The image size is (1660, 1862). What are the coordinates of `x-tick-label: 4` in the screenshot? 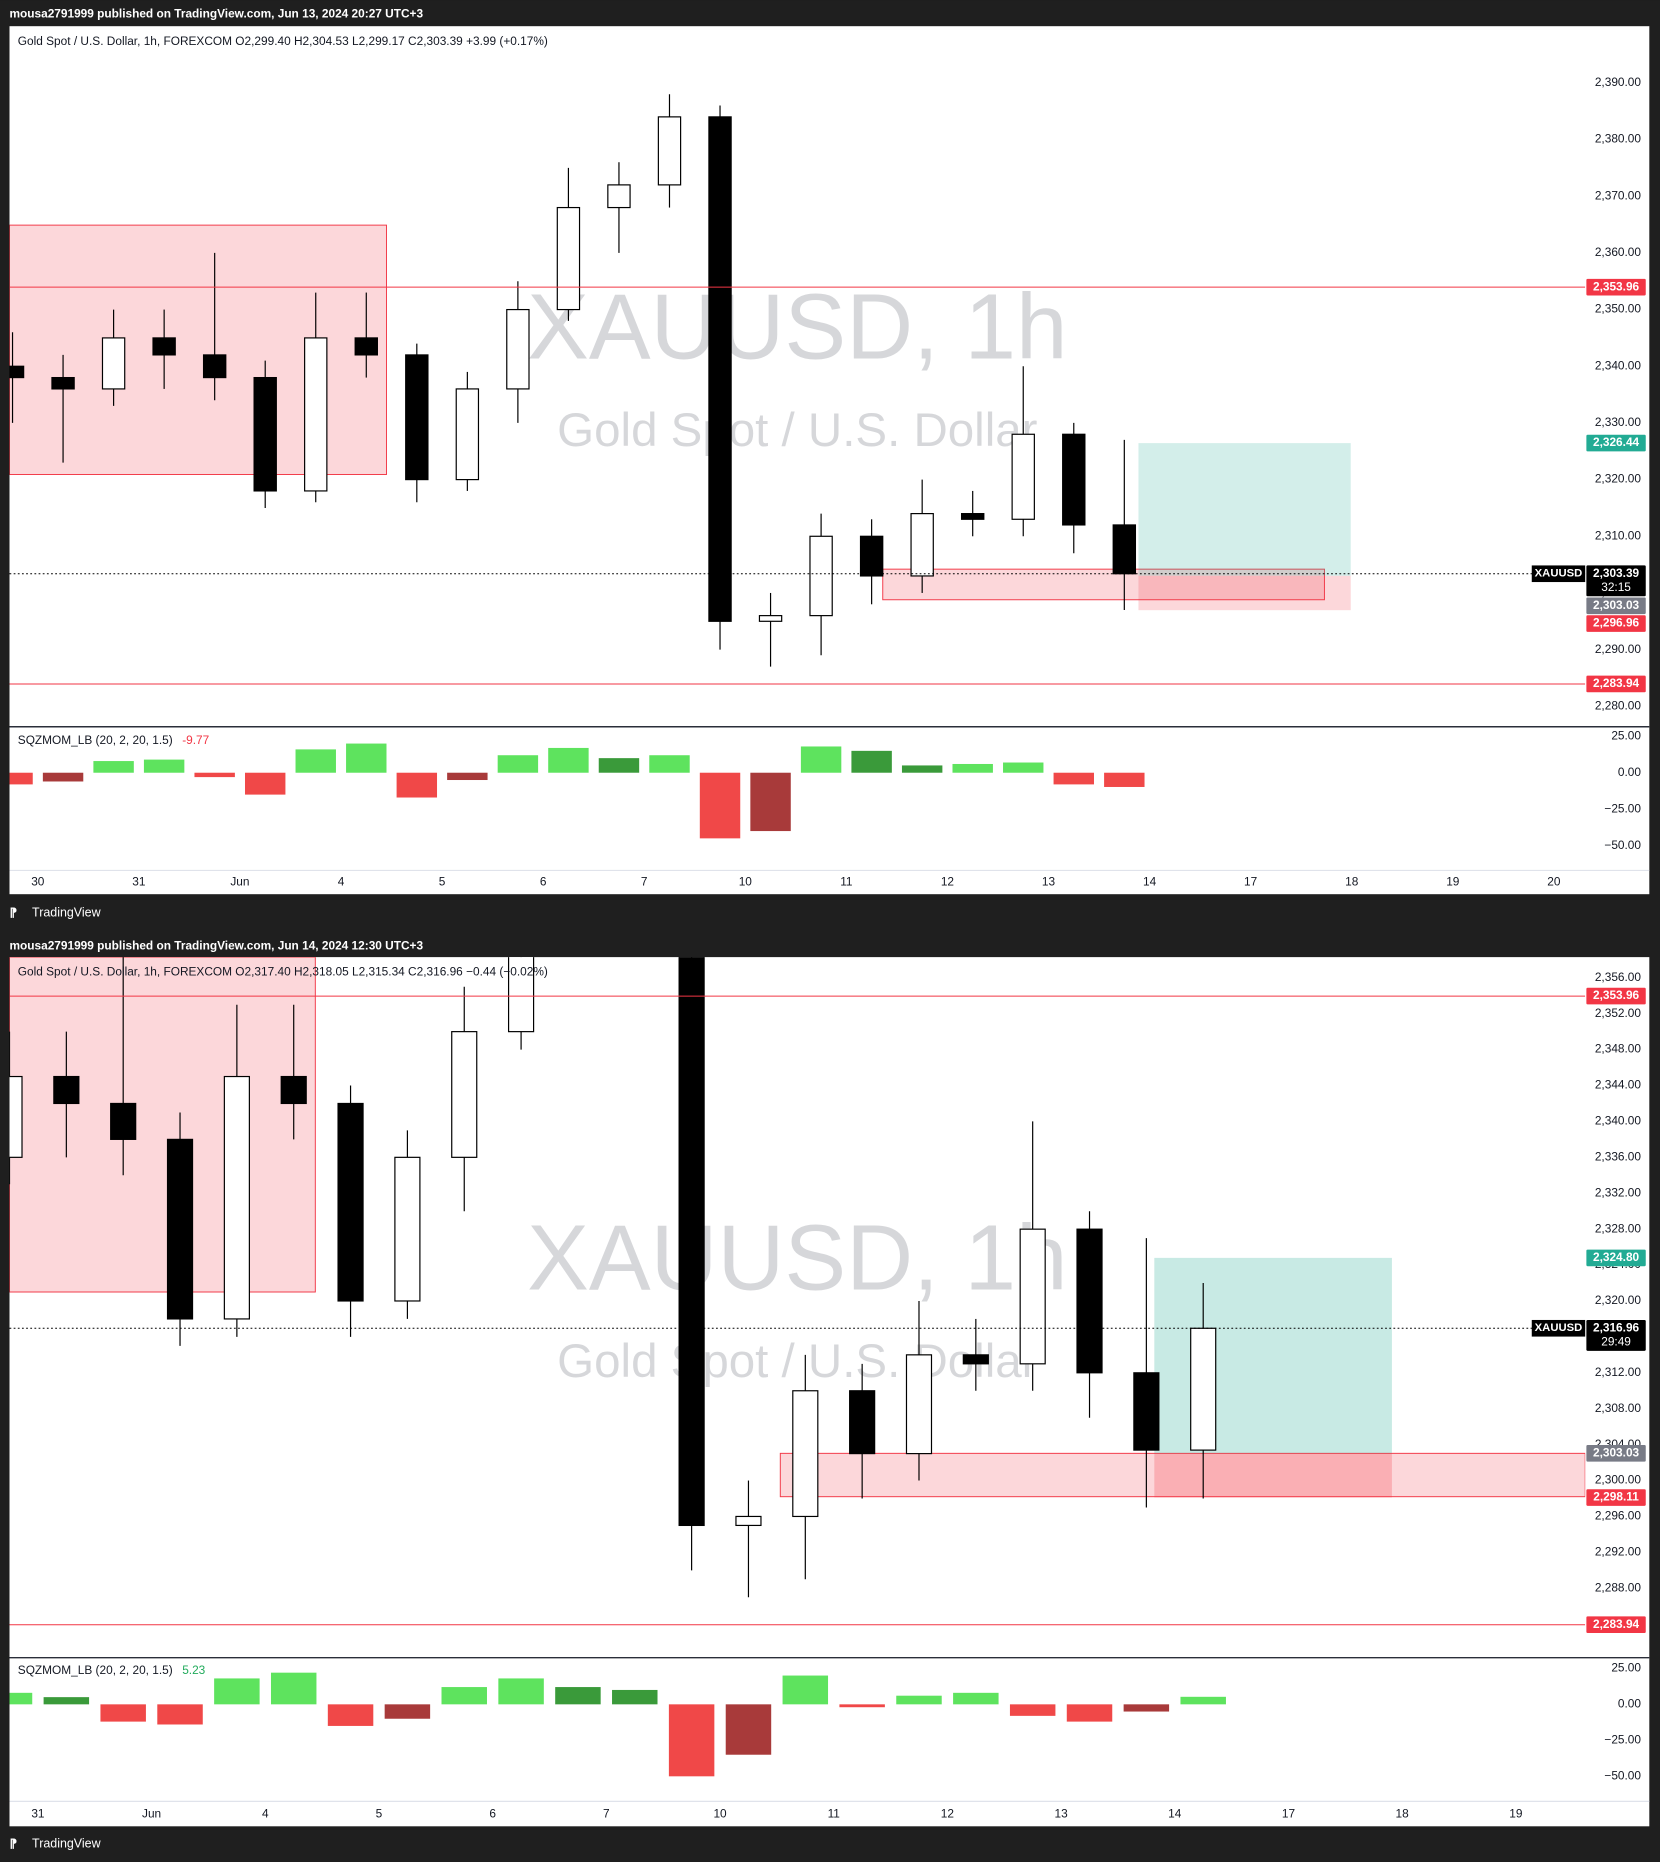 It's located at (341, 881).